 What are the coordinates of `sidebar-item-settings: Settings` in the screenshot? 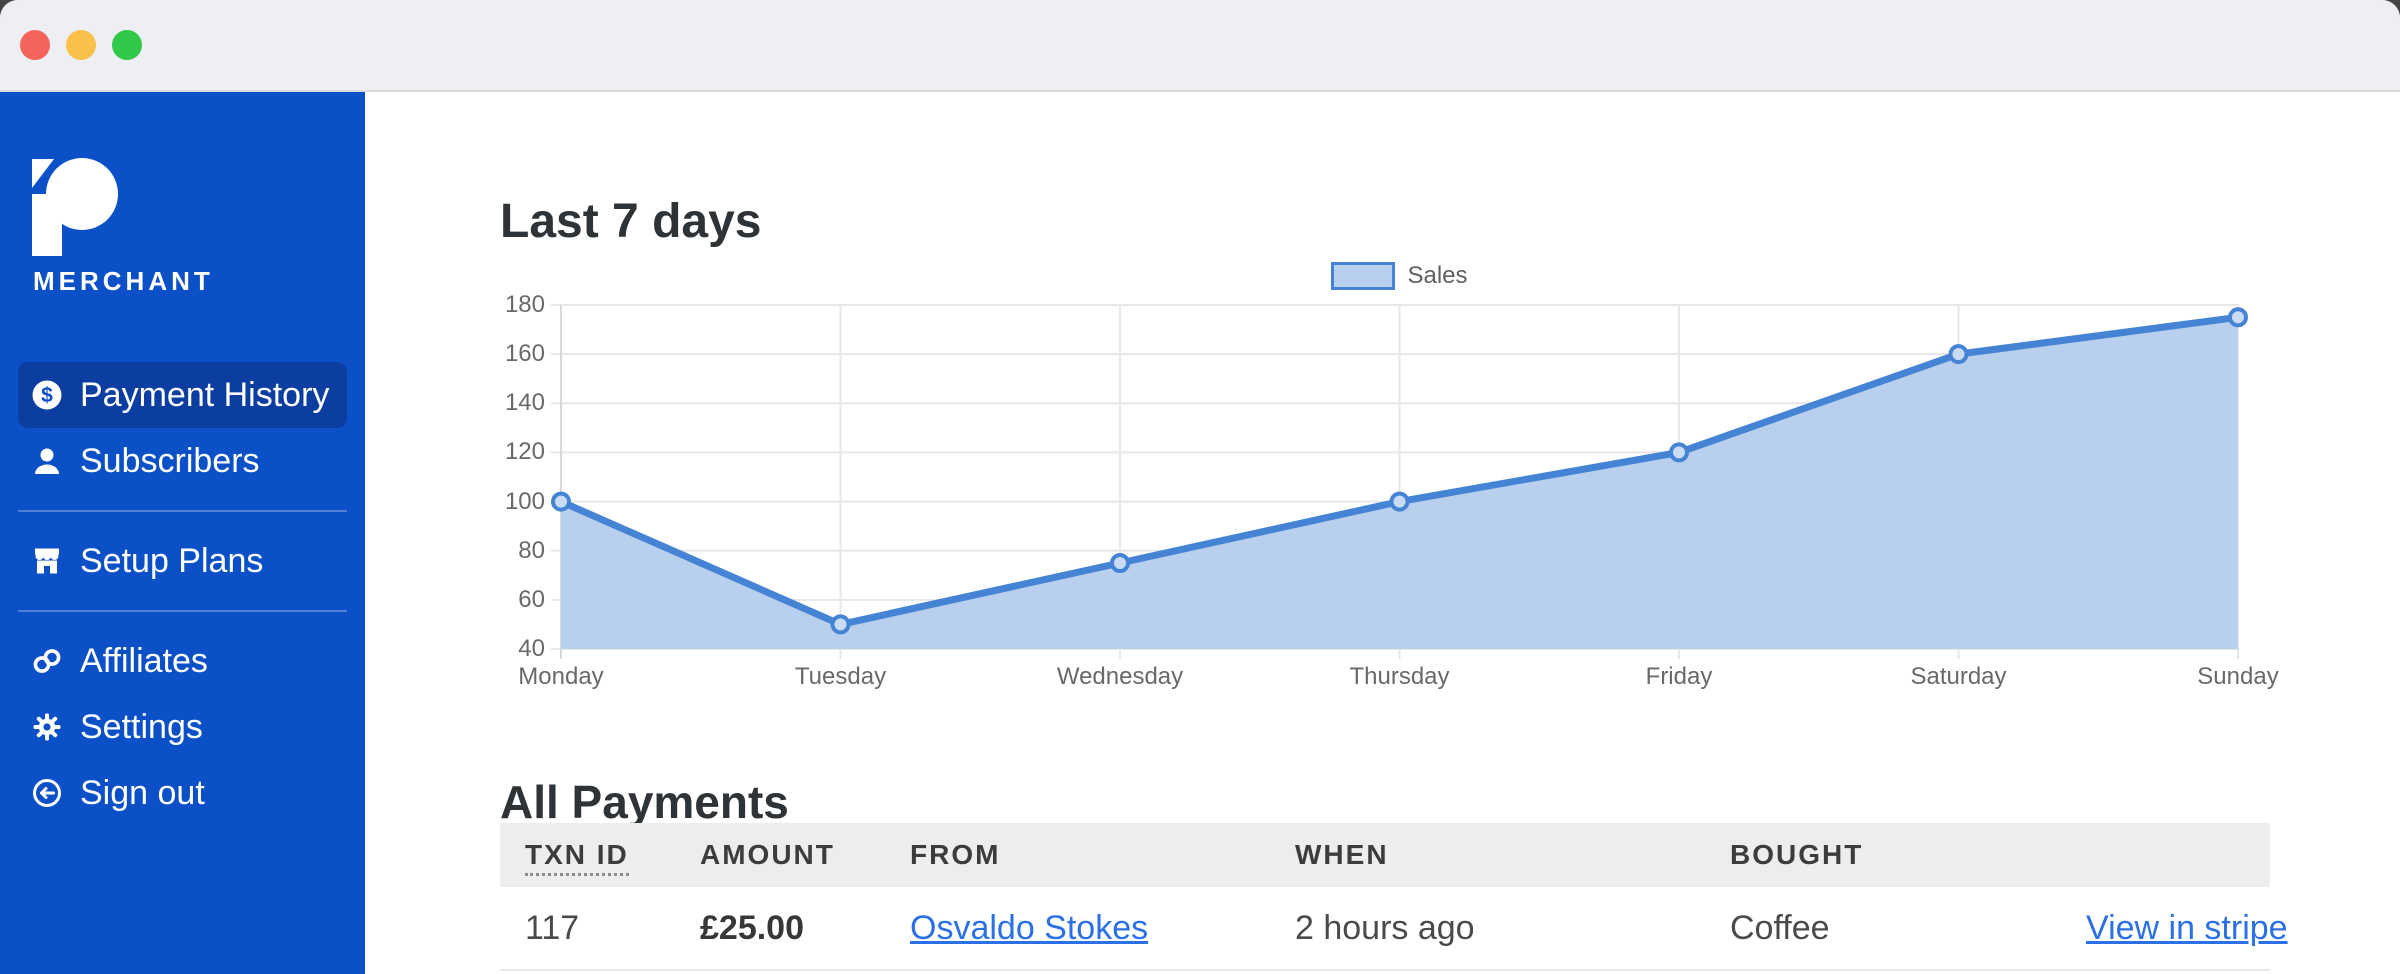 It's located at (182, 727).